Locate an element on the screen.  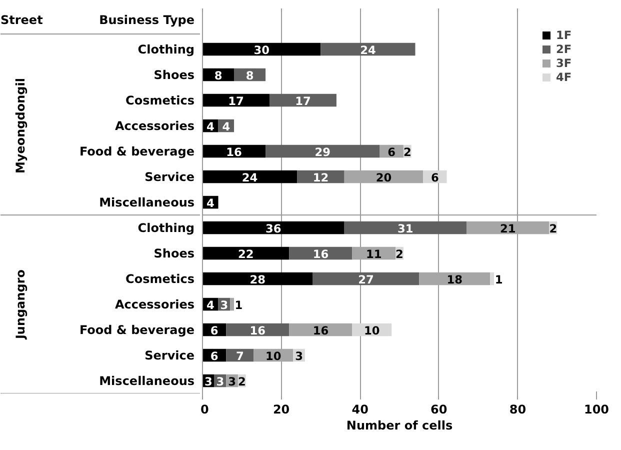
text: Business Type is located at coordinates (147, 19).